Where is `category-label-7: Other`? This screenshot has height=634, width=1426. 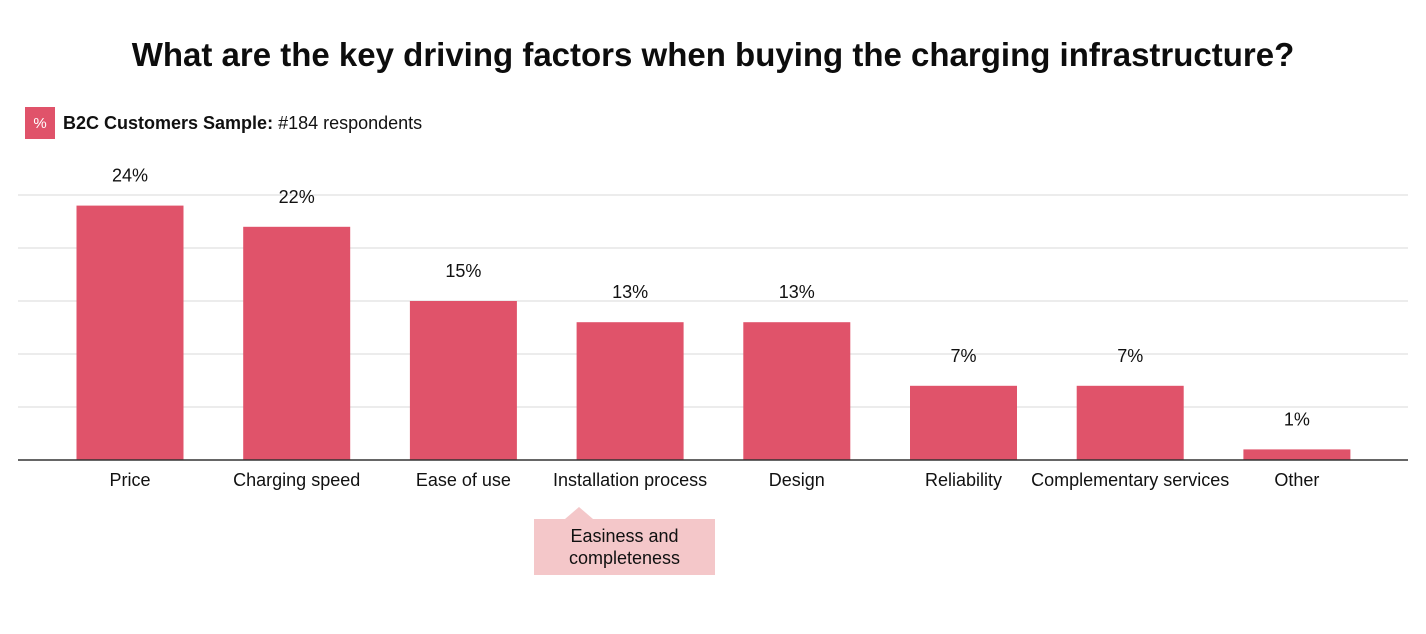 category-label-7: Other is located at coordinates (1296, 480).